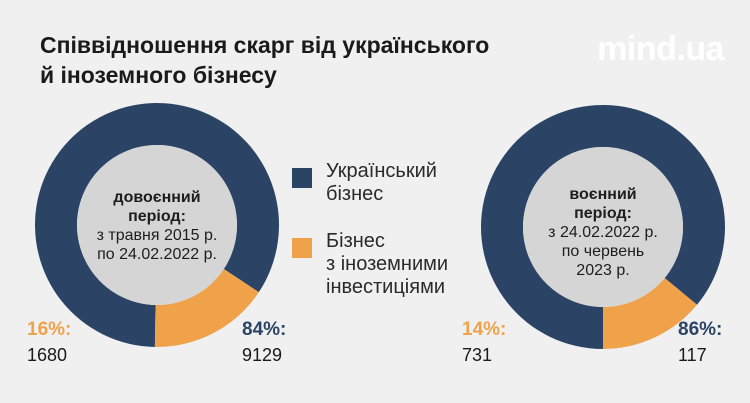 The width and height of the screenshot is (750, 403). I want to click on legend-swatch-ukrainian, so click(302, 178).